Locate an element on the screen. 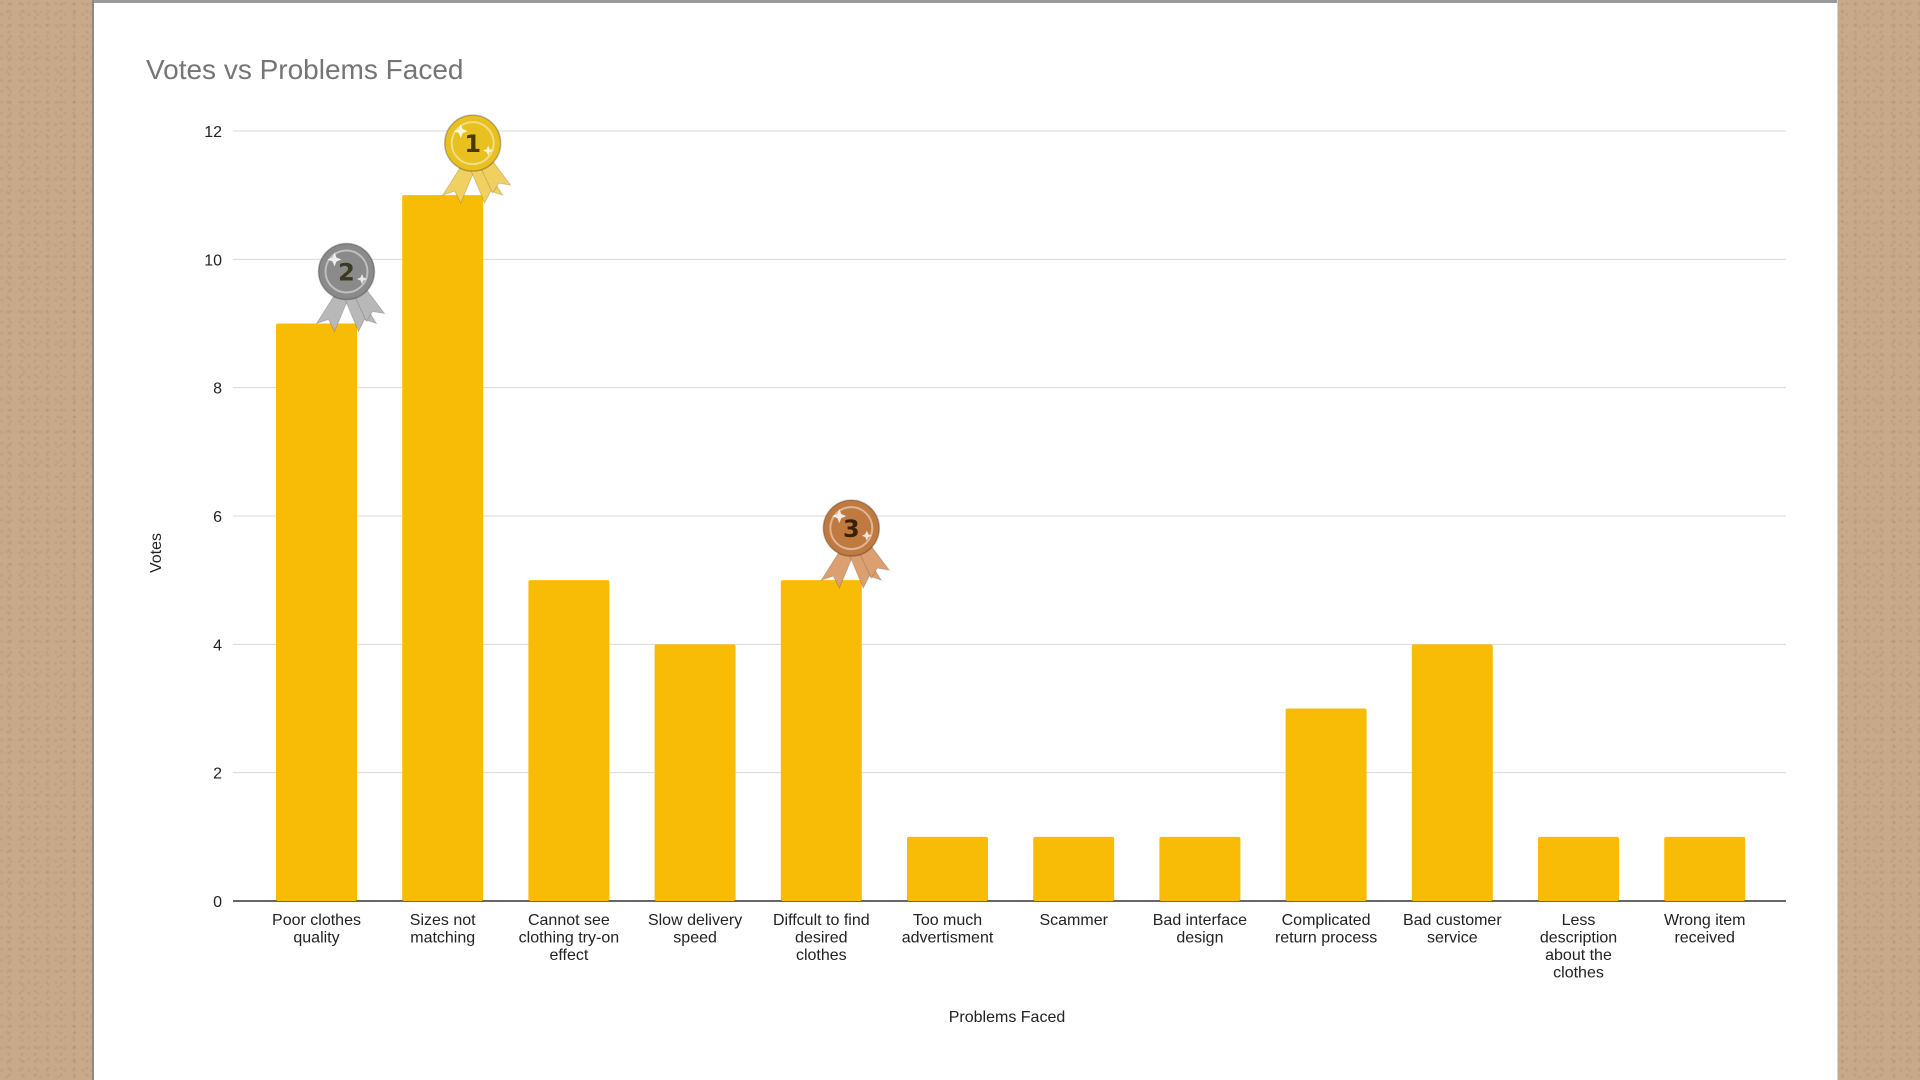 This screenshot has width=1920, height=1080. x-category-label: Sizes not matching is located at coordinates (443, 929).